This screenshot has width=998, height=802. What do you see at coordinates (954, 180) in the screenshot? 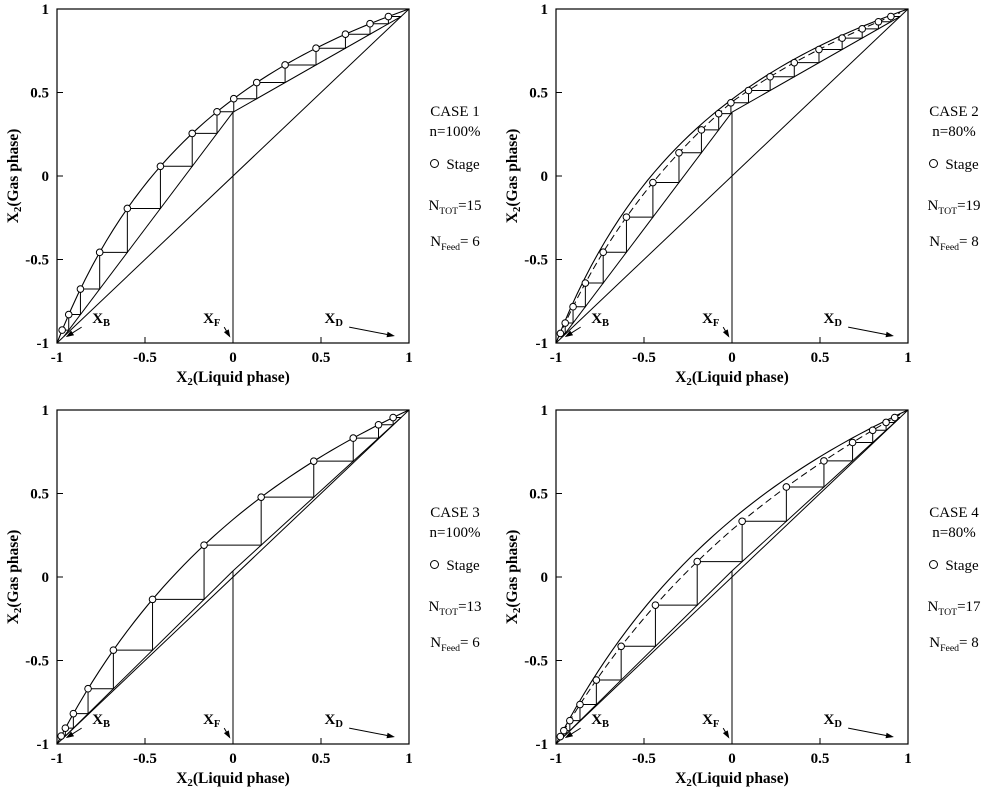
I see `legend-case-2: CASE 2 n=80% Stage NTOT=19 NFeed= 8` at bounding box center [954, 180].